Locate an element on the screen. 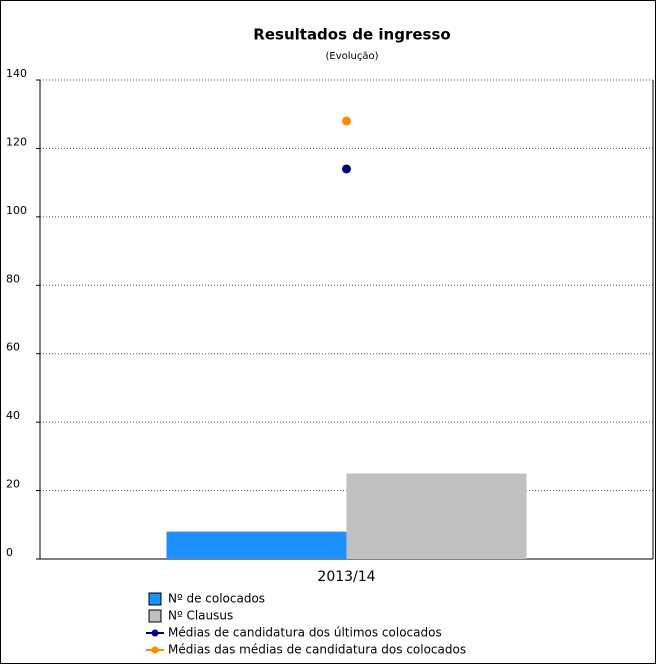 The image size is (656, 664). y-tick-label: 0 is located at coordinates (9, 552).